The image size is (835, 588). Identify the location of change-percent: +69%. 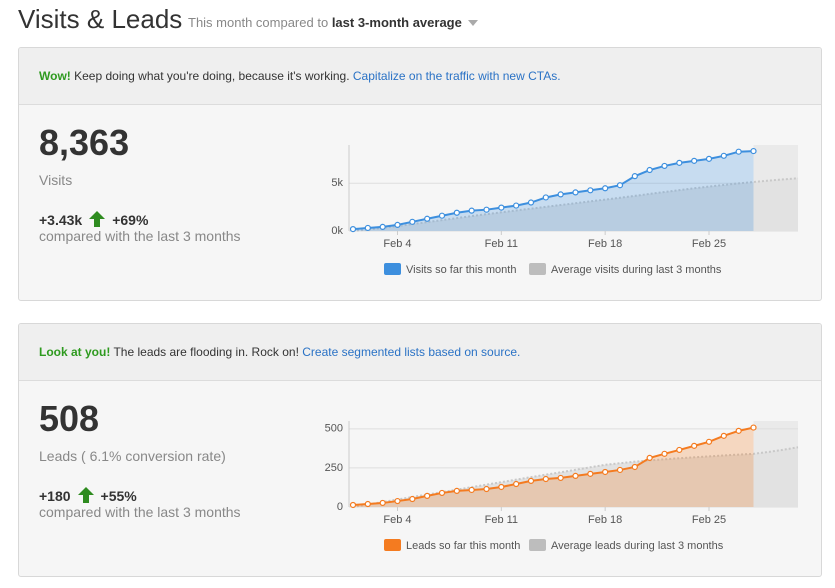
(130, 220).